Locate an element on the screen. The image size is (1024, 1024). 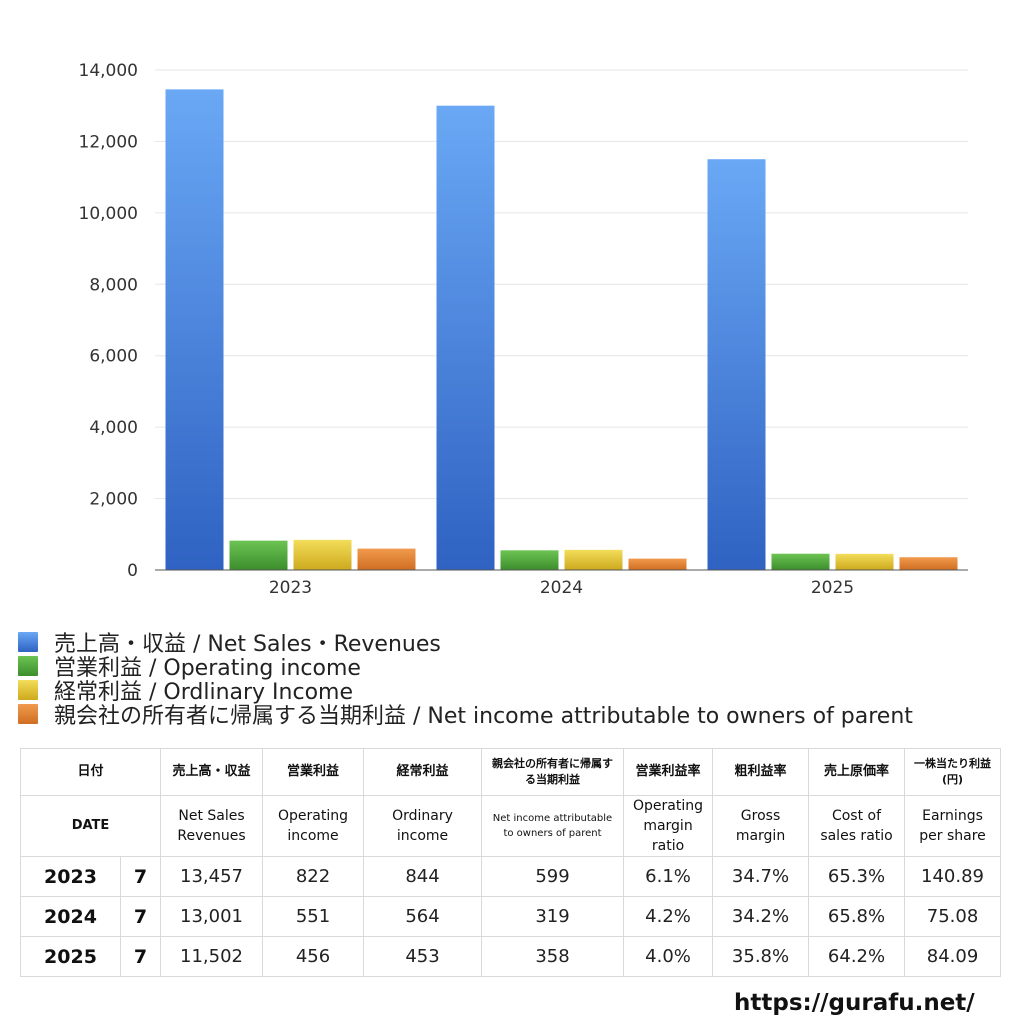
cell-year: 2025 is located at coordinates (70, 956).